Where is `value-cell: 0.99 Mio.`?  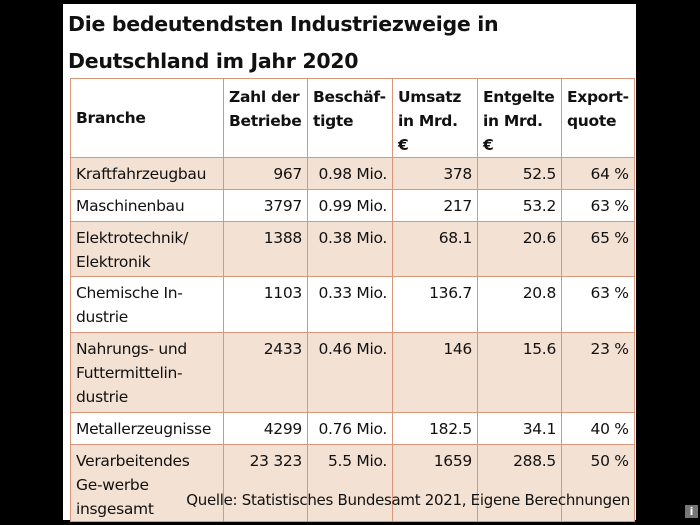 value-cell: 0.99 Mio. is located at coordinates (350, 205).